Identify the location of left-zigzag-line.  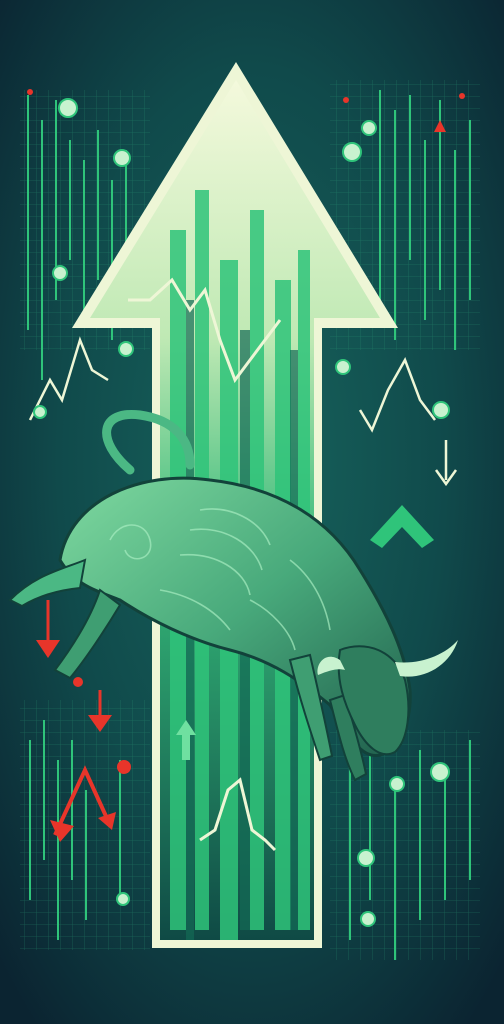
(68, 378).